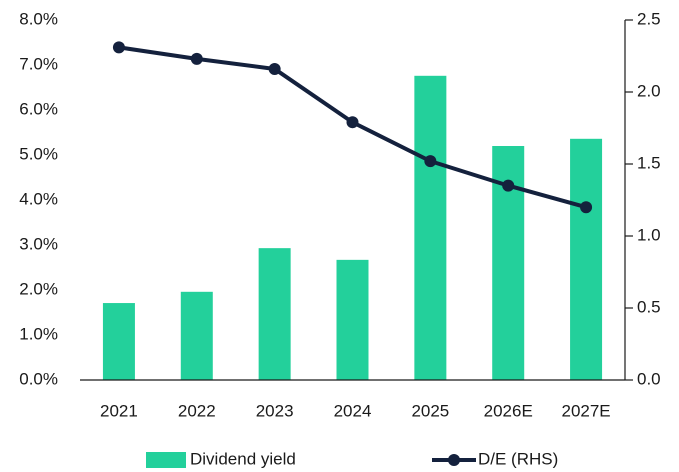 This screenshot has width=679, height=472. Describe the element at coordinates (243, 458) in the screenshot. I see `legend-label: Dividend yield` at that location.